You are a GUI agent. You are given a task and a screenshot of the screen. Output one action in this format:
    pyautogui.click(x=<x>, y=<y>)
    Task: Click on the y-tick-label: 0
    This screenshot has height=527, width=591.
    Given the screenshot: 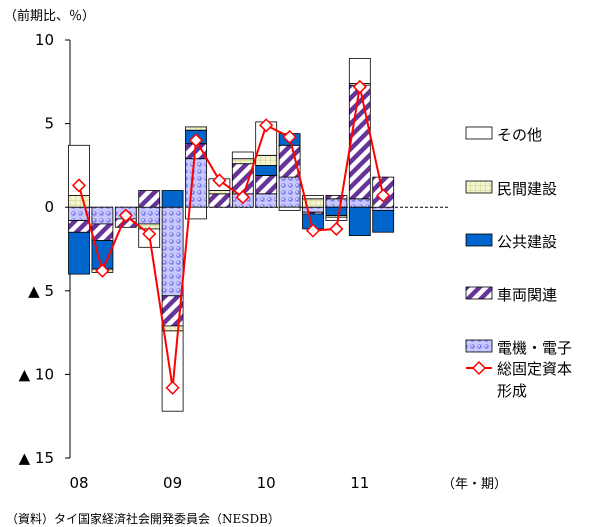 What is the action you would take?
    pyautogui.click(x=49, y=207)
    